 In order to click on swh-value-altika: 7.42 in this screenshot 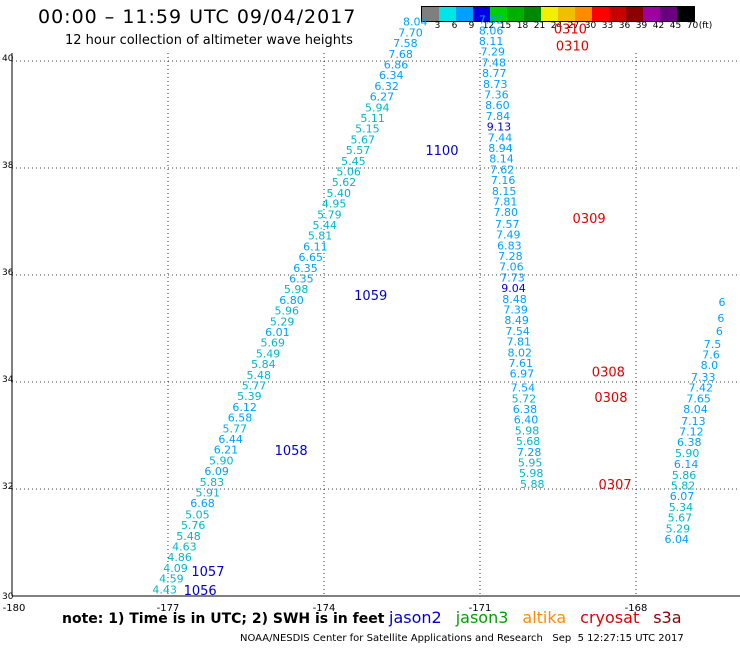, I will do `click(700, 388)`.